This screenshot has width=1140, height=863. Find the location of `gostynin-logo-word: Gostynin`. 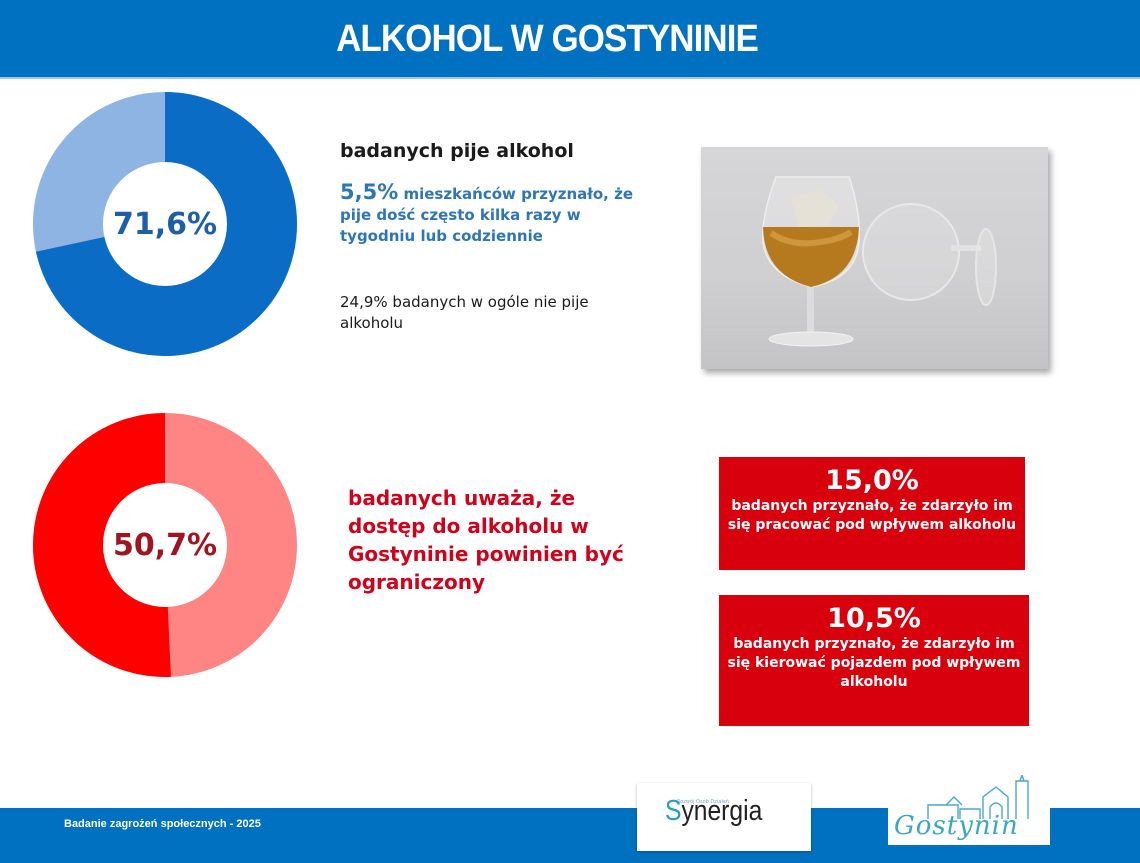

gostynin-logo-word: Gostynin is located at coordinates (956, 826).